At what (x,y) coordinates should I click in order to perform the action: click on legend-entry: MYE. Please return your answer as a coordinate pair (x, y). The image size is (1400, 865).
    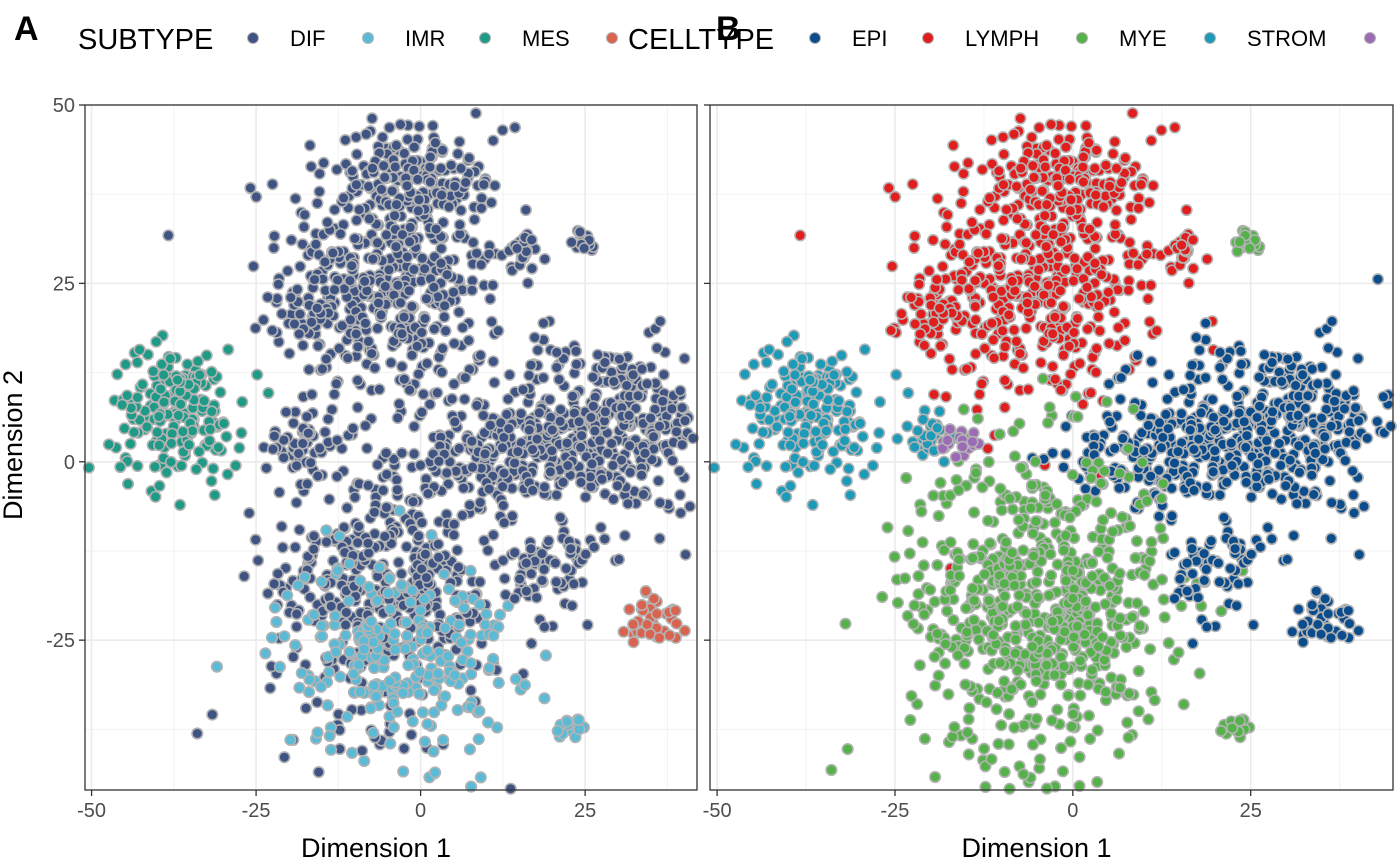
    Looking at the image, I should click on (1121, 38).